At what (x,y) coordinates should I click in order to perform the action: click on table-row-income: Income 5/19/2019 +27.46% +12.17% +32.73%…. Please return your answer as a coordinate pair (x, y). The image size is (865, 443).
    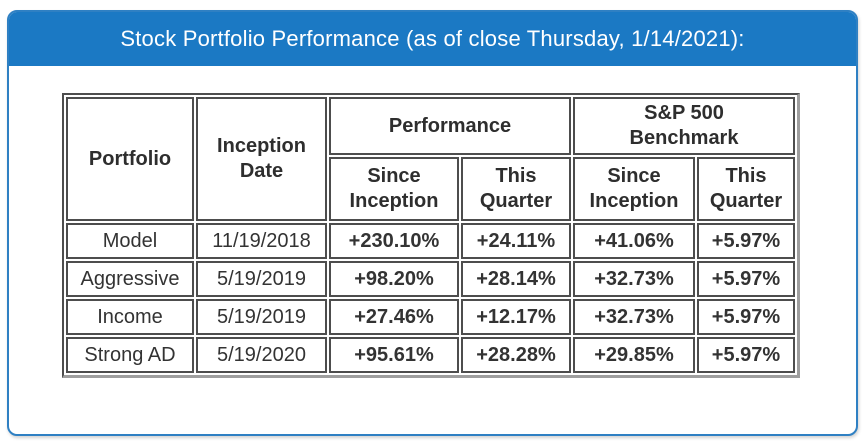
    Looking at the image, I should click on (430, 317).